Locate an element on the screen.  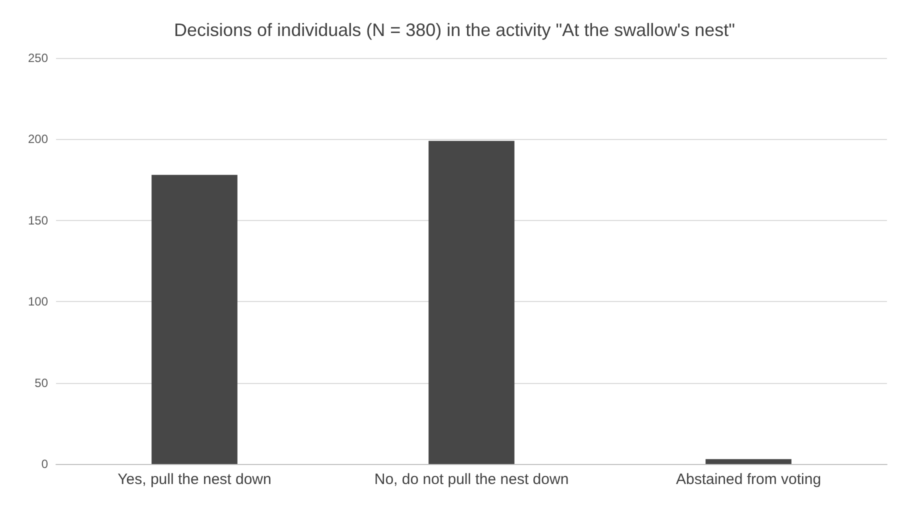
y-tick-label: 0 is located at coordinates (44, 464).